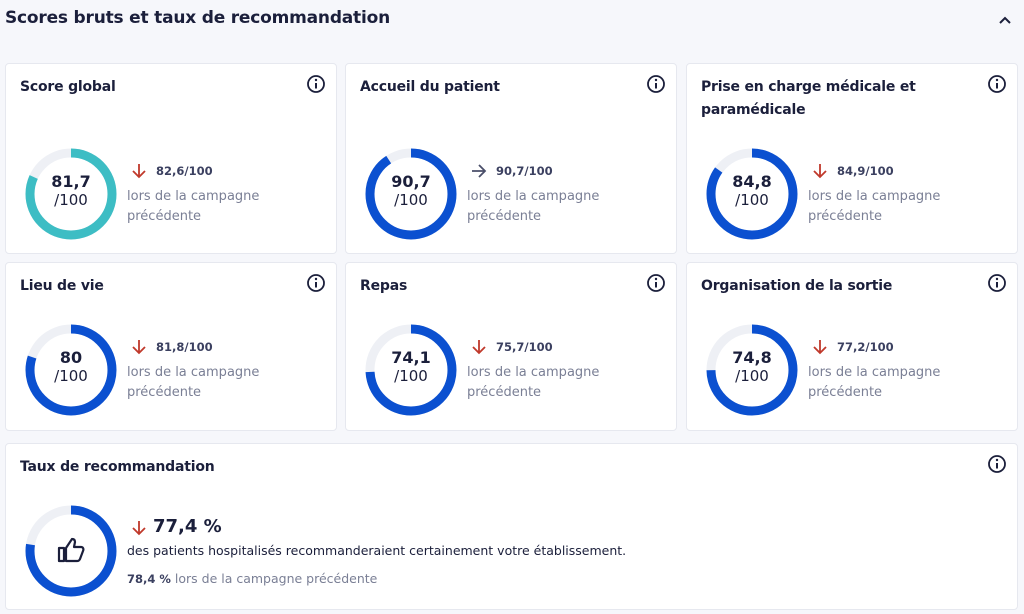 The height and width of the screenshot is (614, 1024). What do you see at coordinates (62, 286) in the screenshot?
I see `card-title: Lieu de vie` at bounding box center [62, 286].